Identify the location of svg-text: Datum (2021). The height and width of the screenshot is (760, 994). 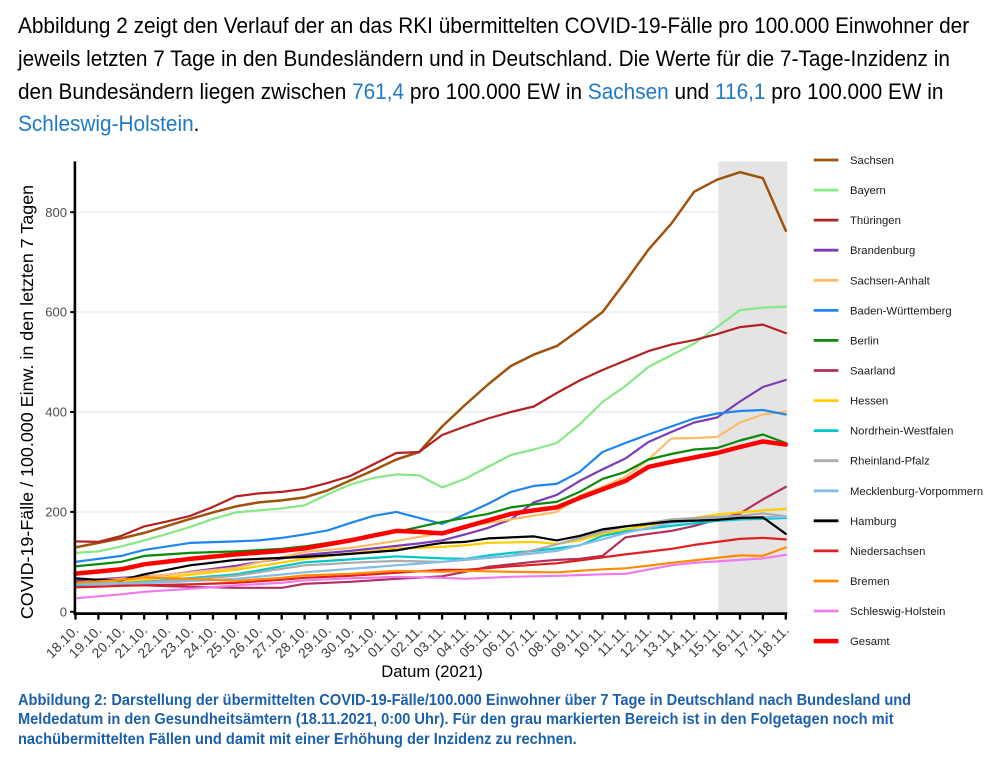
(431, 671).